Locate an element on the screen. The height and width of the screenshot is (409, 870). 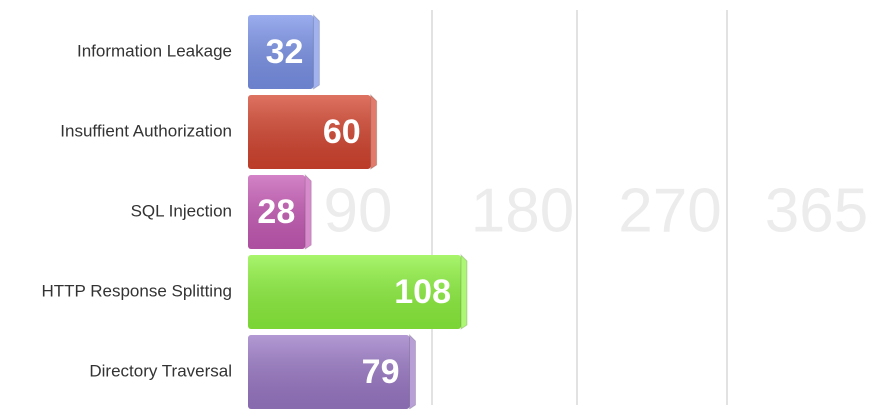
value-label: 28 is located at coordinates (276, 212).